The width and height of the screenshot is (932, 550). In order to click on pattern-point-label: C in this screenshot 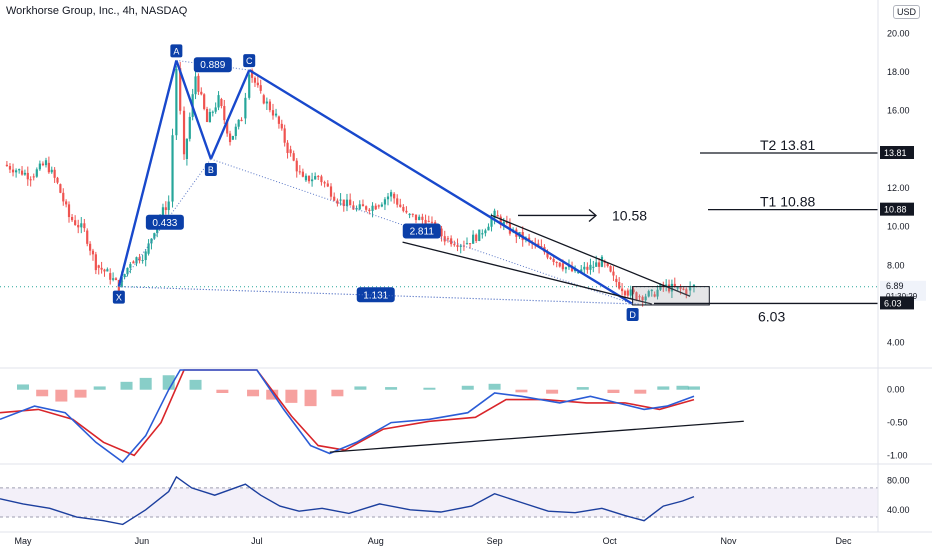, I will do `click(249, 61)`.